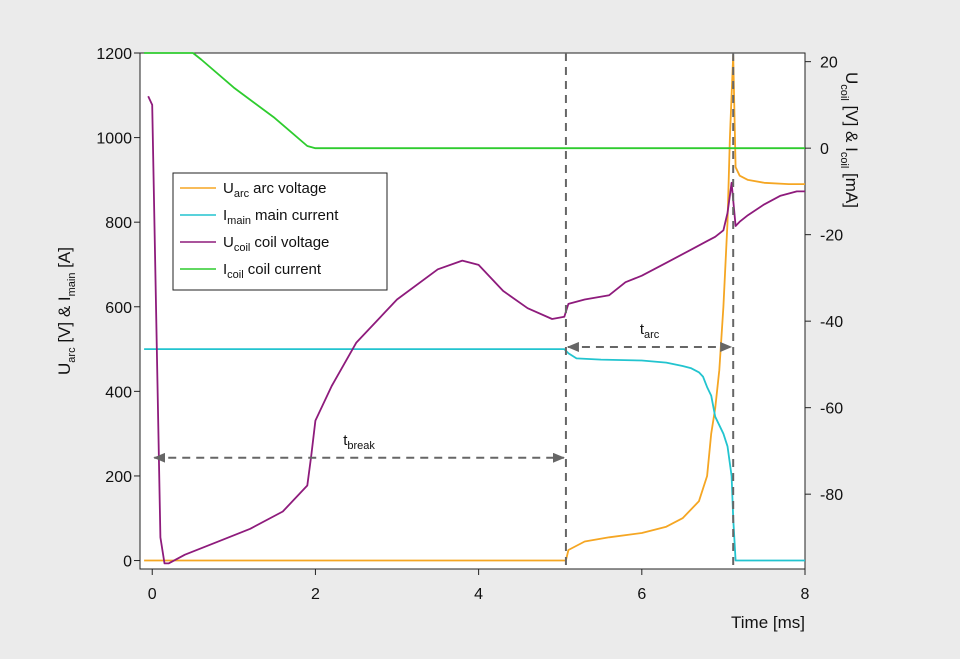 The height and width of the screenshot is (659, 960). Describe the element at coordinates (152, 594) in the screenshot. I see `x-tick-label: 0` at that location.